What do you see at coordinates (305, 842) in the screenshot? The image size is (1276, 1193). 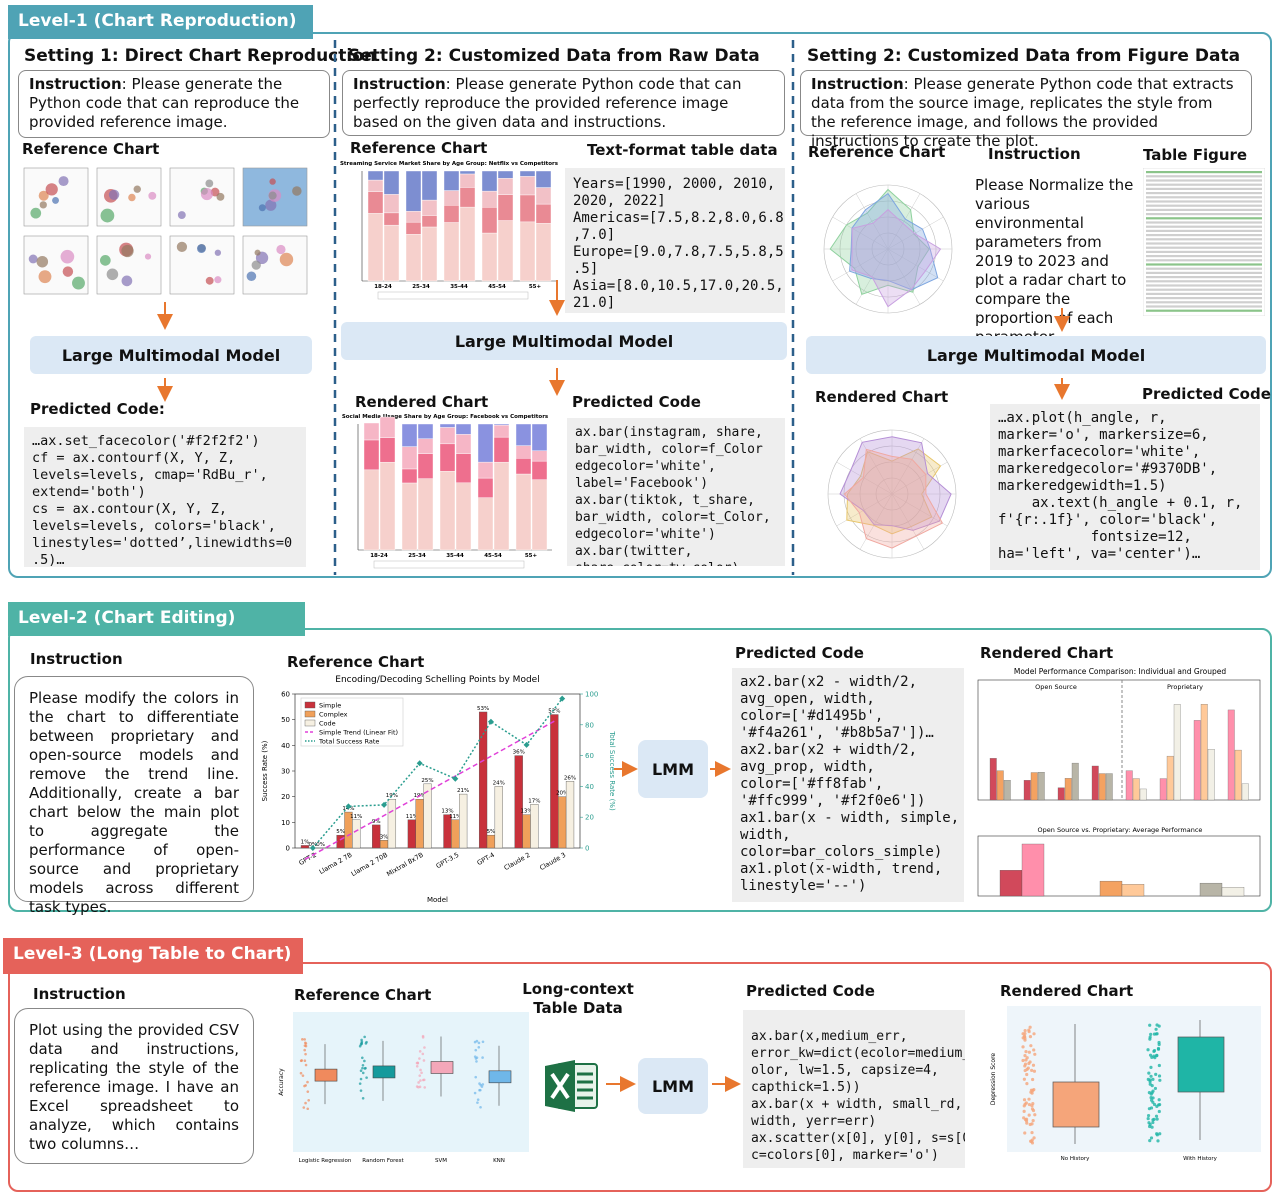 I see `value-label: 1%` at bounding box center [305, 842].